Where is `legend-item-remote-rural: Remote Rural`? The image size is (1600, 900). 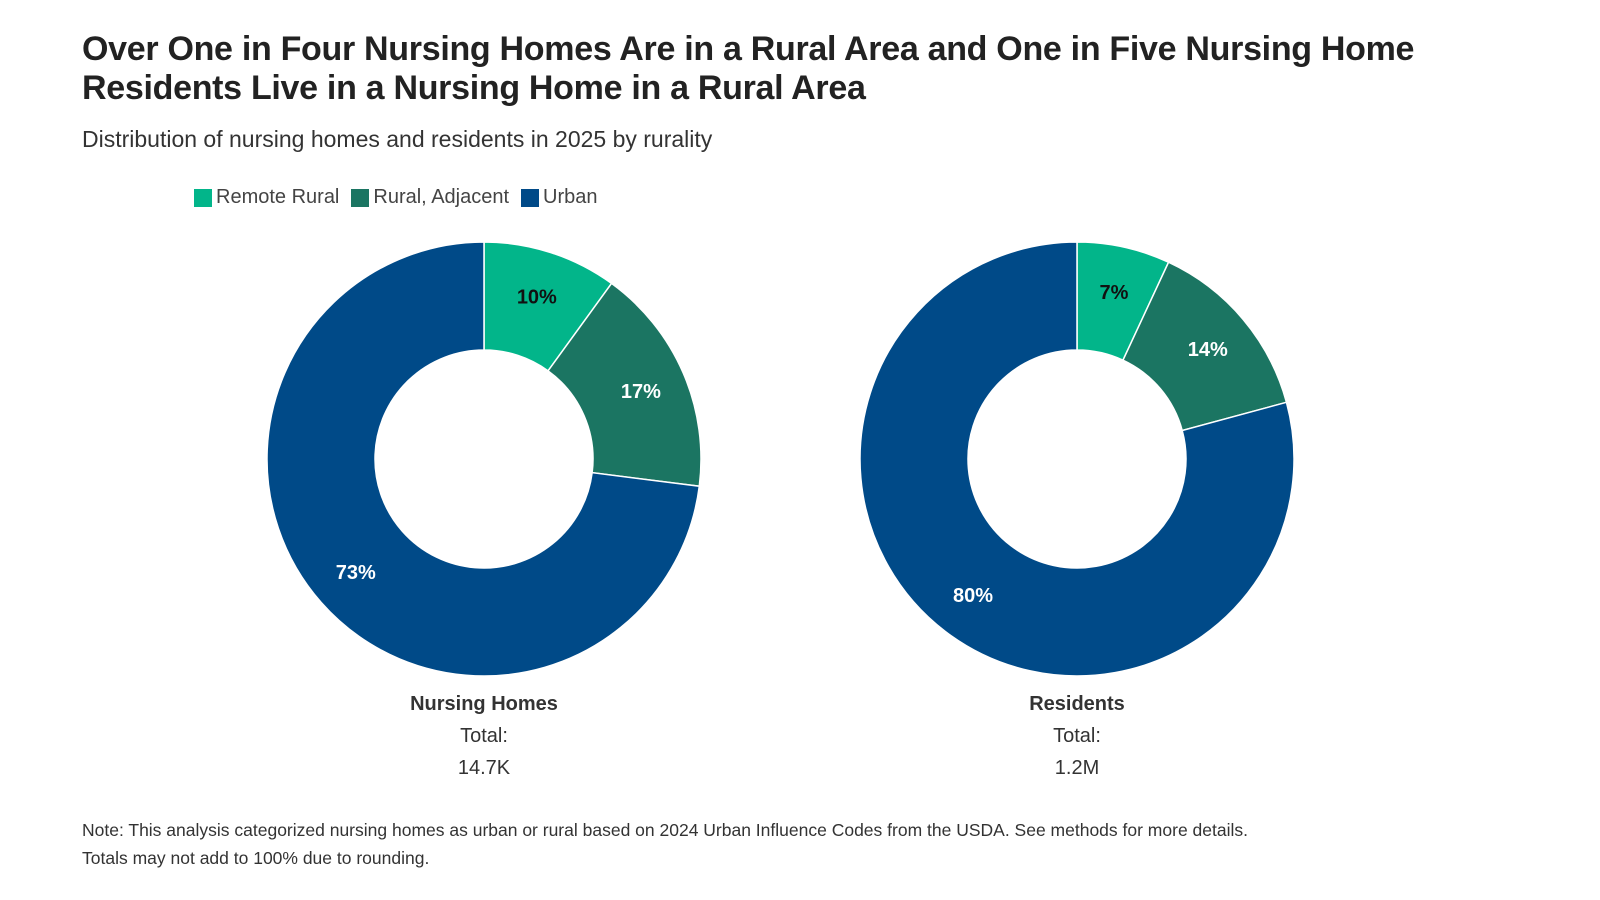
legend-item-remote-rural: Remote Rural is located at coordinates (266, 197).